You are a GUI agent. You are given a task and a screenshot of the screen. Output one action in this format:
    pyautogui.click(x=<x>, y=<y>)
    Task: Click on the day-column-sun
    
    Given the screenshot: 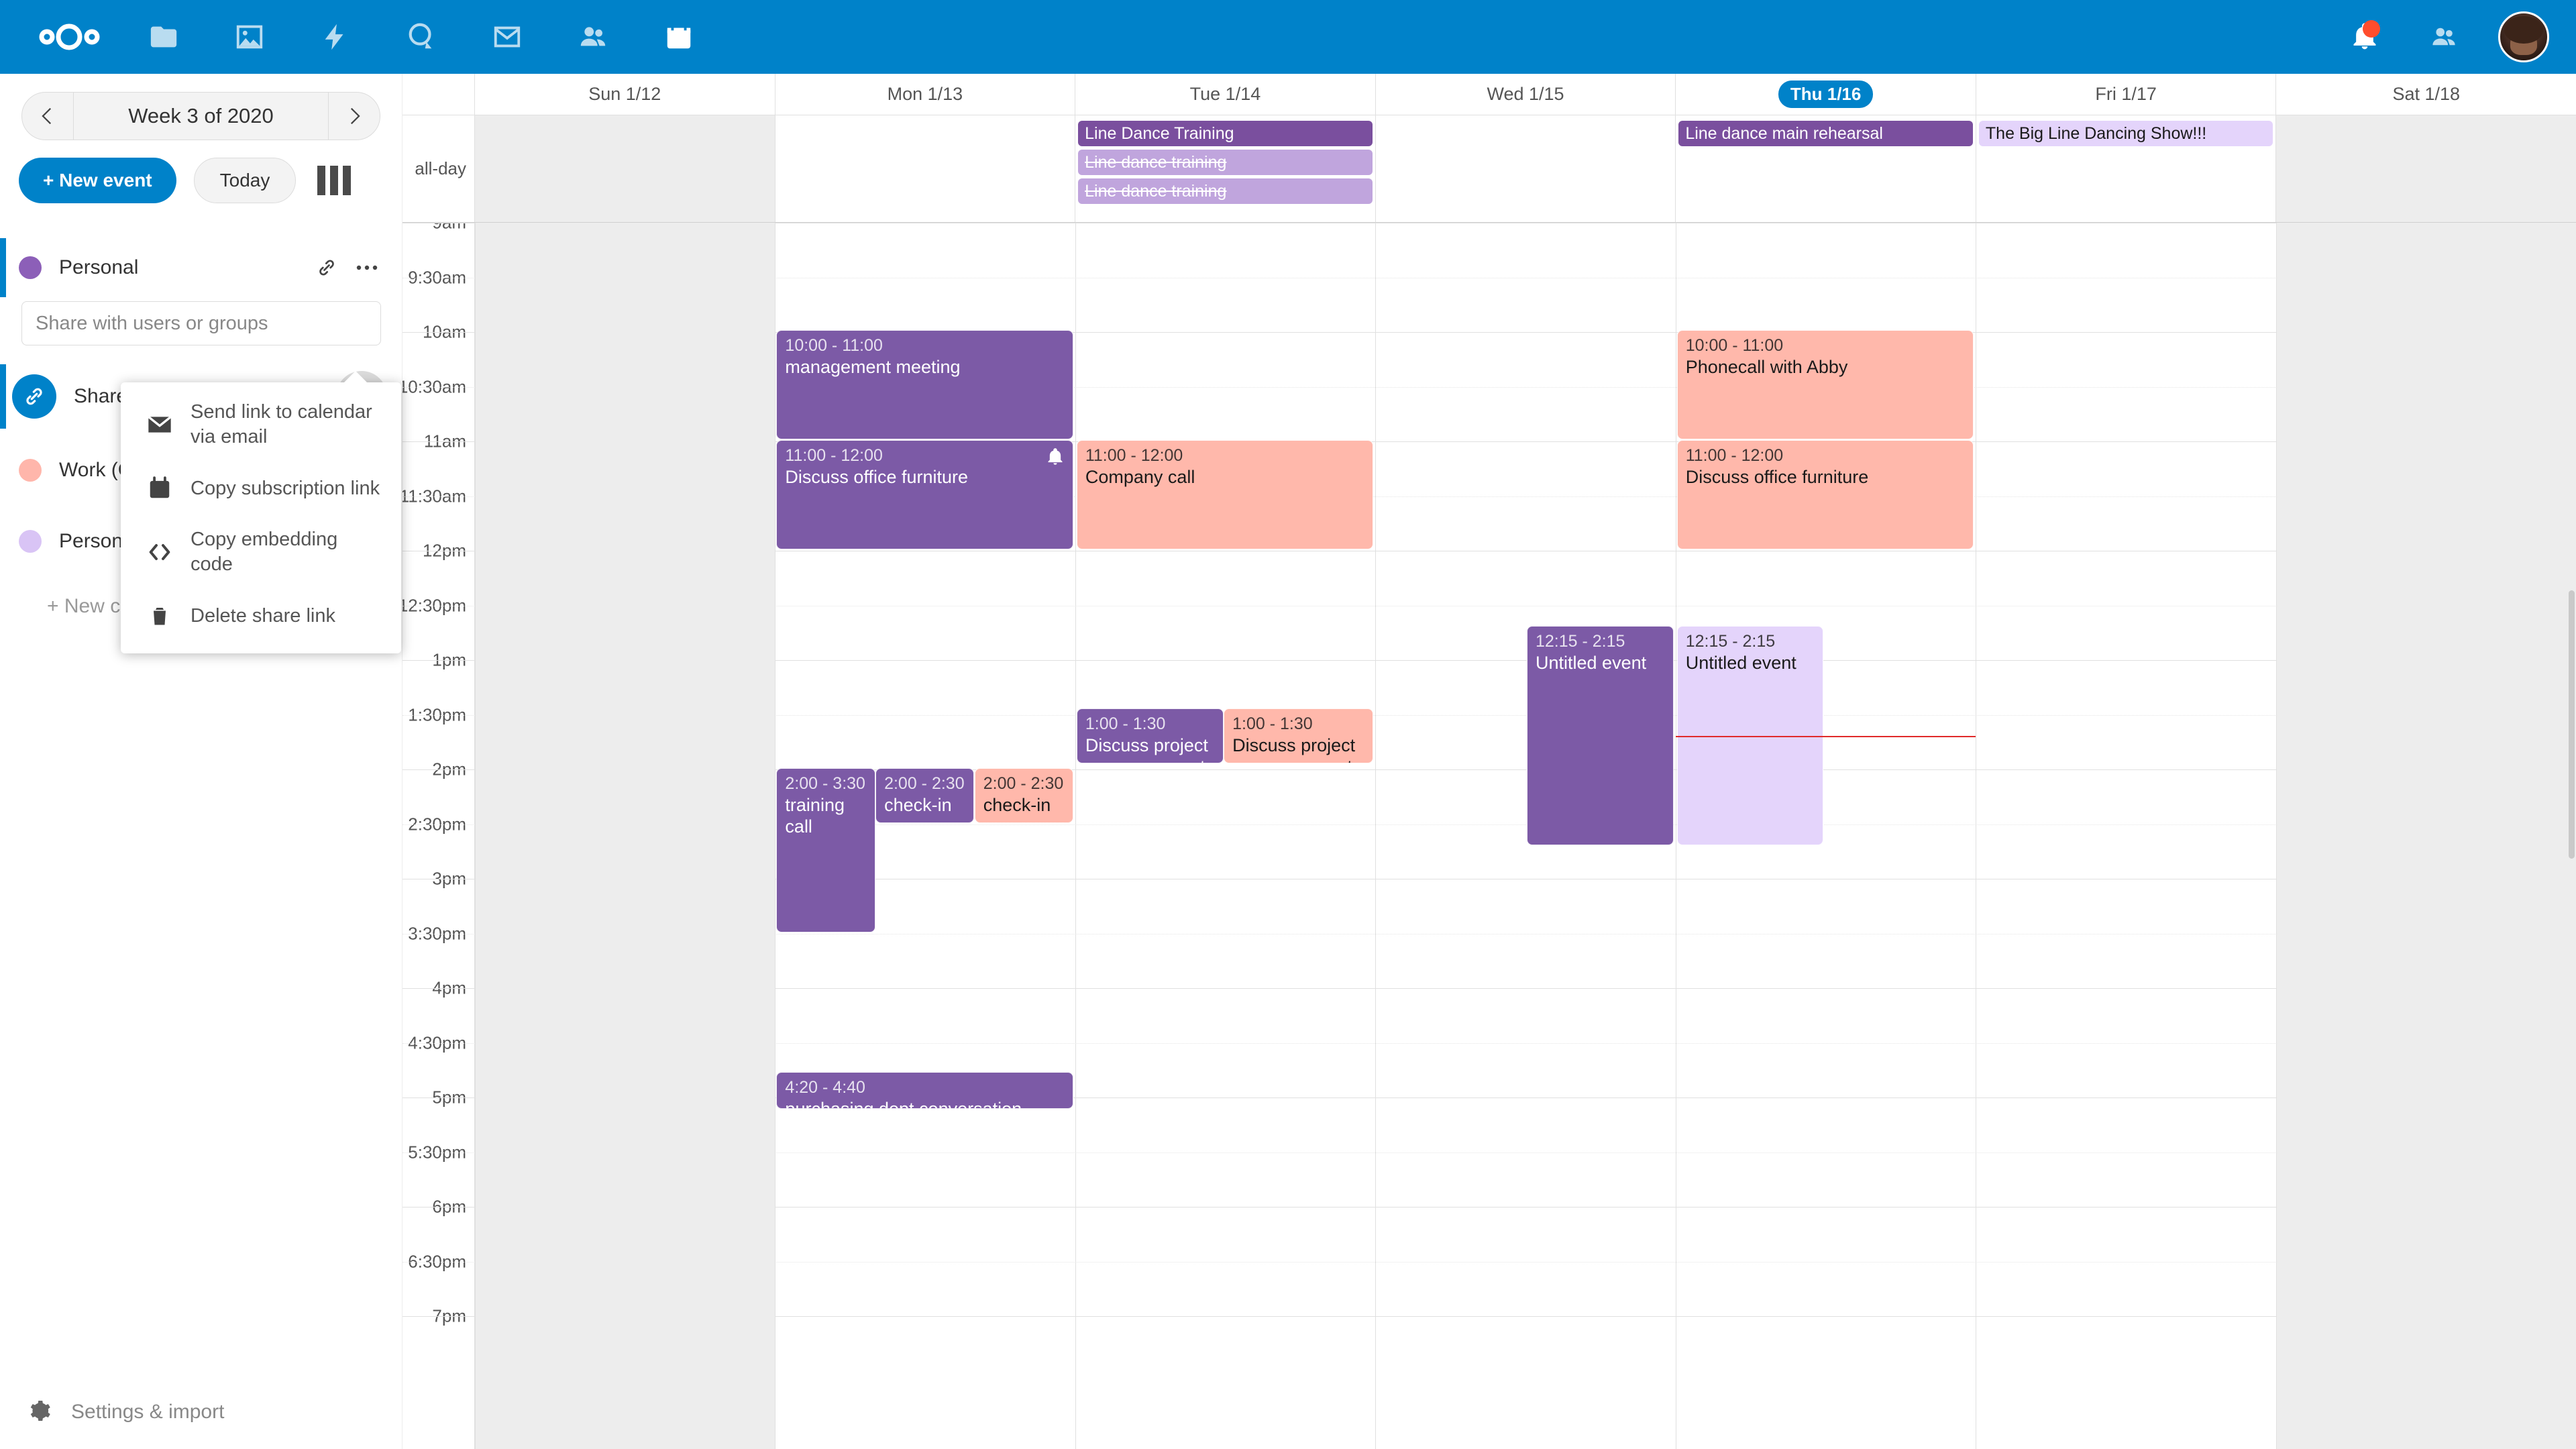 What is the action you would take?
    pyautogui.click(x=625, y=836)
    